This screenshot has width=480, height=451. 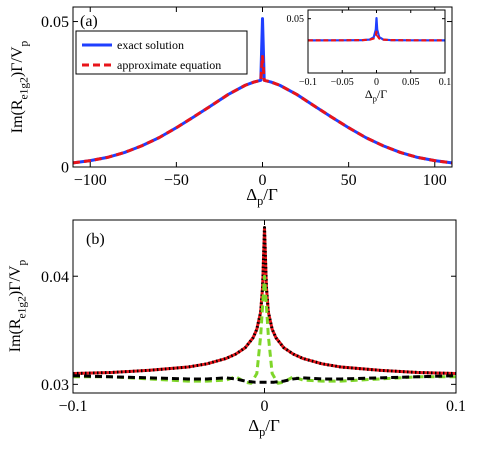 What do you see at coordinates (445, 82) in the screenshot?
I see `inset-xtick-label: 0.1` at bounding box center [445, 82].